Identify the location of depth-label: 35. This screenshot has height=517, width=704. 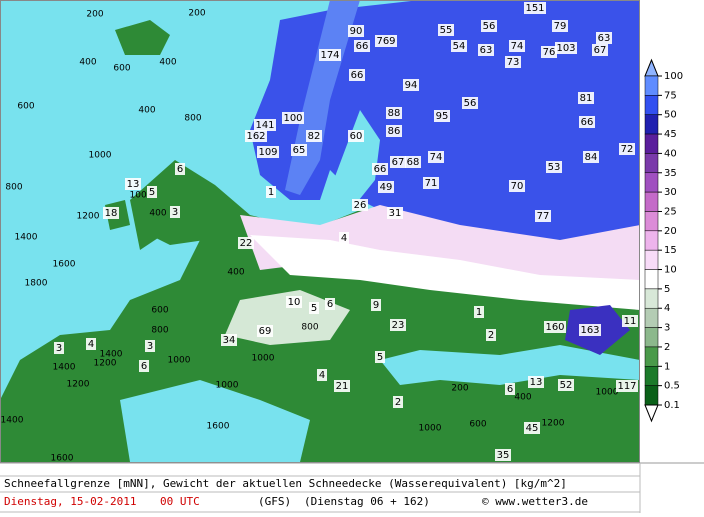
(503, 455).